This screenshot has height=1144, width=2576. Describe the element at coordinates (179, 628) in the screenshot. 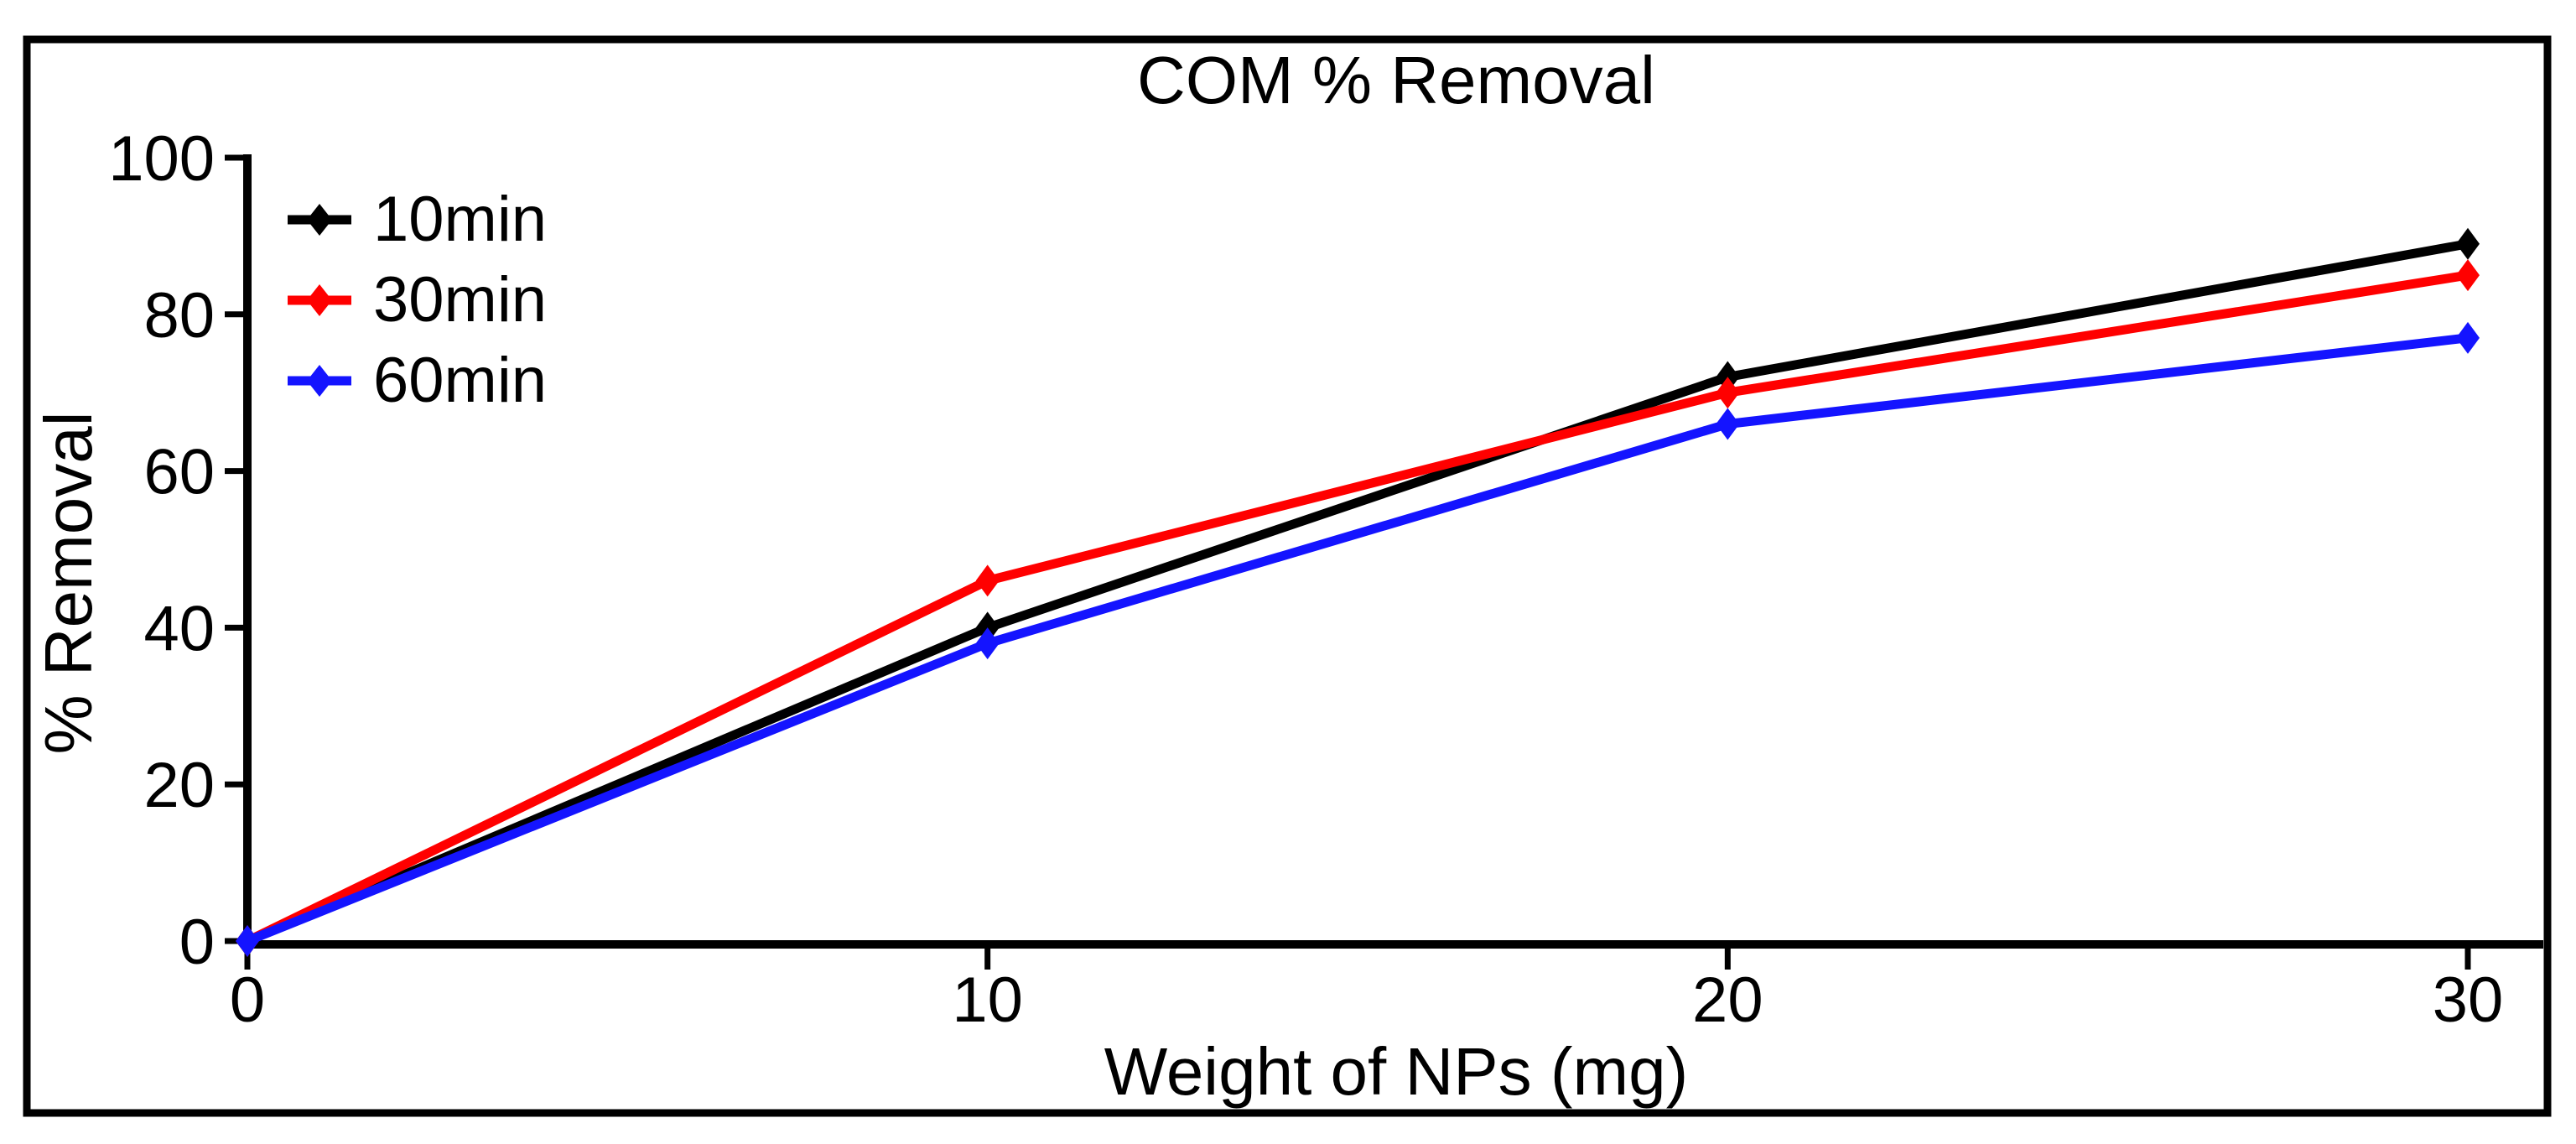

I see `y-tick-label: 40` at that location.